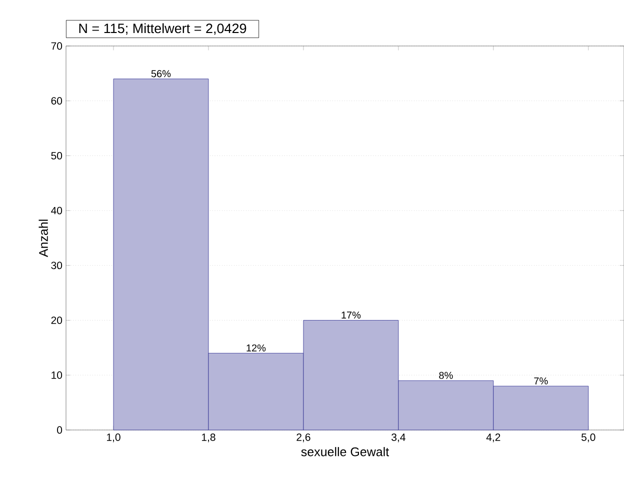 Image resolution: width=624 pixels, height=486 pixels. I want to click on y-tick-label: 40, so click(56, 210).